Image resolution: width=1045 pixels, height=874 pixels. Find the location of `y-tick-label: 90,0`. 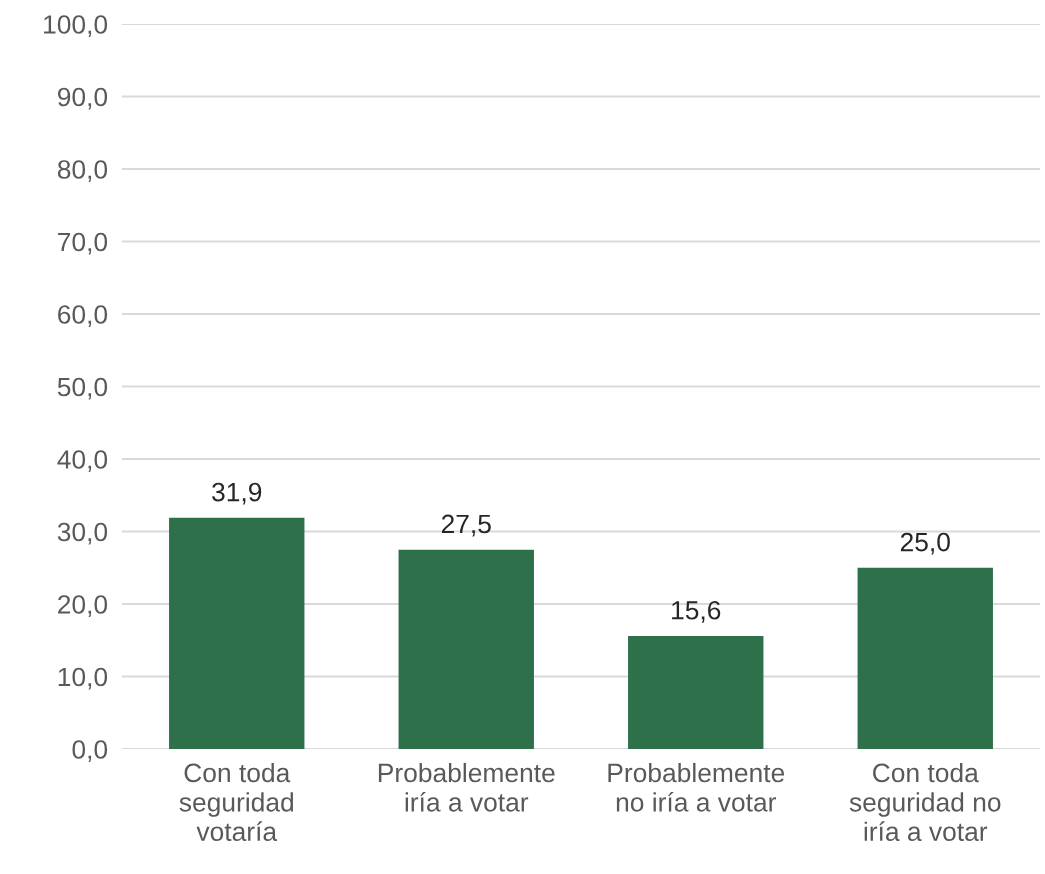

y-tick-label: 90,0 is located at coordinates (82, 98).